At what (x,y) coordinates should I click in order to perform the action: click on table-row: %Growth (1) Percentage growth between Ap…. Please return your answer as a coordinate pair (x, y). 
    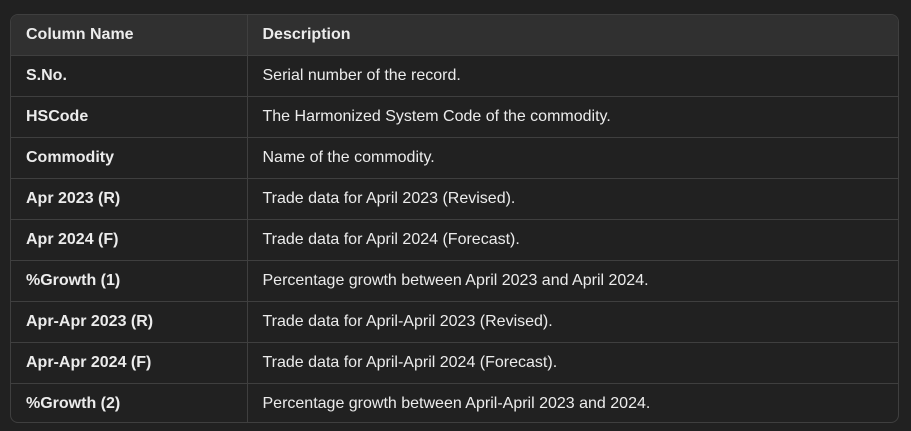
    Looking at the image, I should click on (454, 281).